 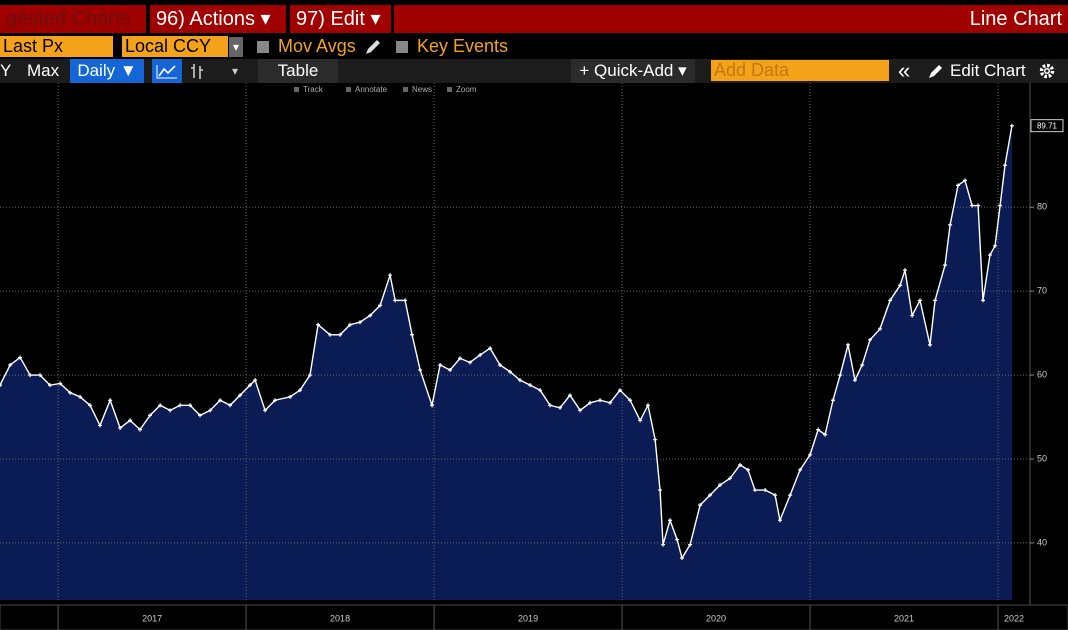 I want to click on tab: 97) Edit ▾, so click(x=340, y=19).